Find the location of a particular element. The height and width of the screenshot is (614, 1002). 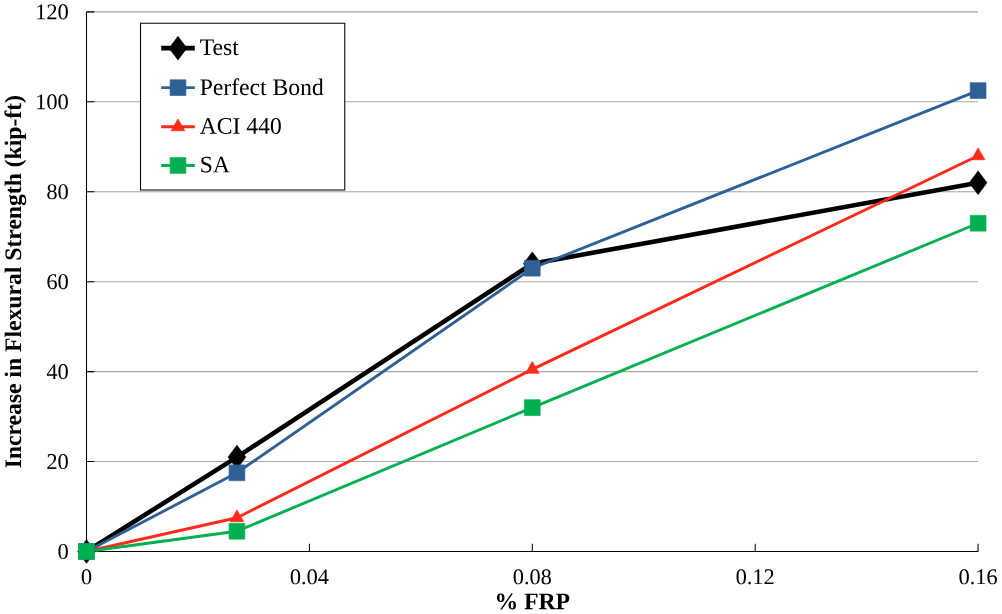

x-tick-label: 0.16 is located at coordinates (978, 577).